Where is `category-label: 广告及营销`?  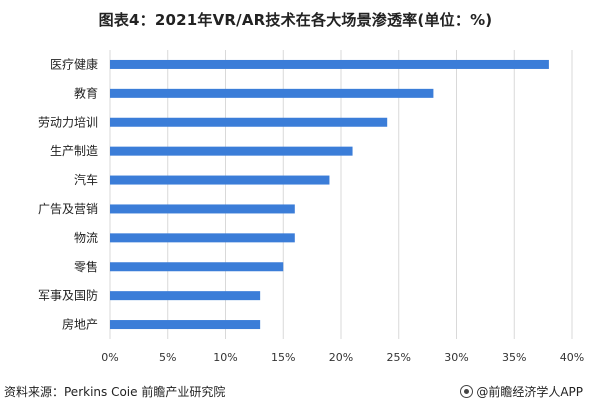
category-label: 广告及营销 is located at coordinates (68, 209).